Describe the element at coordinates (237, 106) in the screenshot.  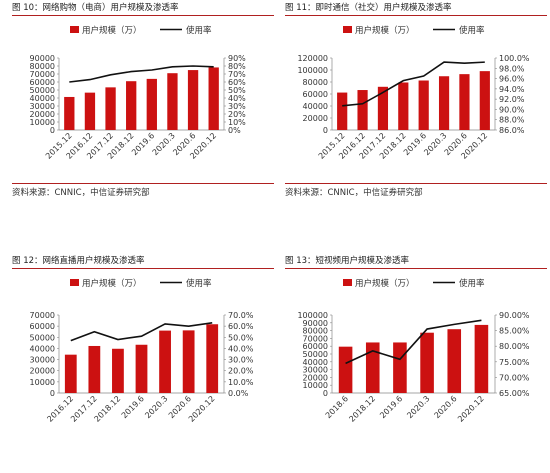
I see `y-right-tick-label: 30%` at that location.